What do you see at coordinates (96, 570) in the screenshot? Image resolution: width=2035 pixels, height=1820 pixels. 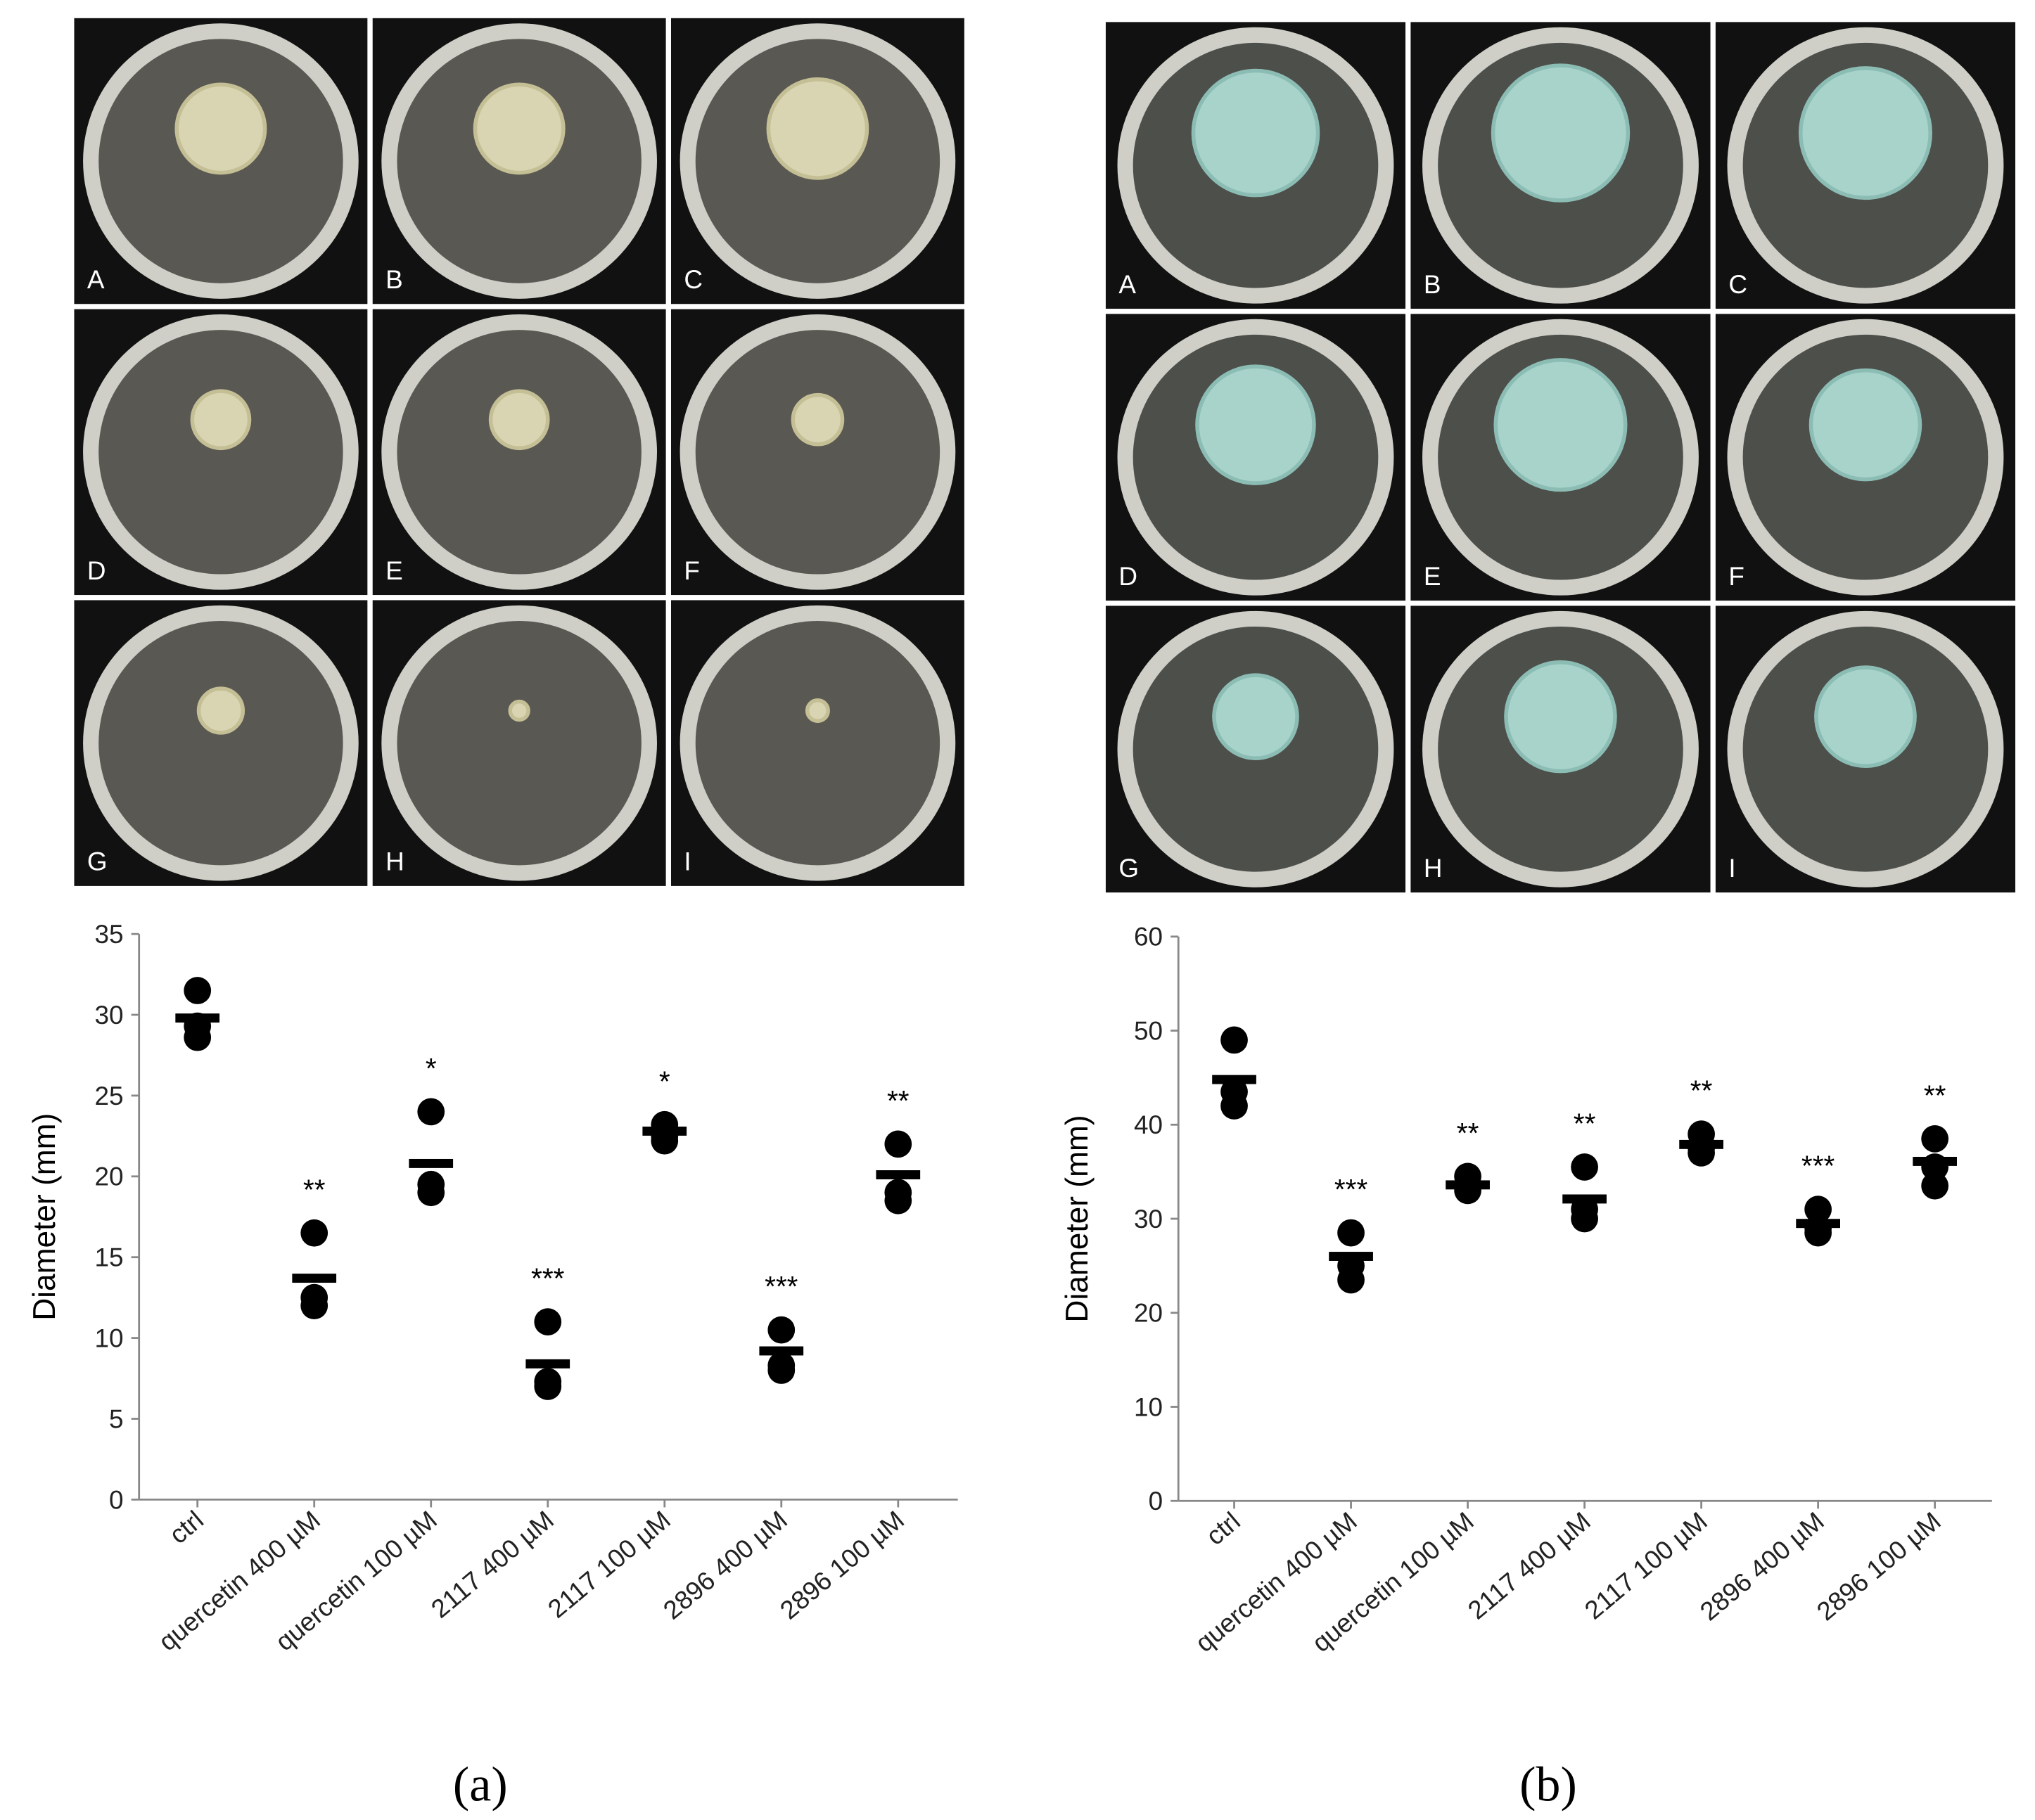 I see `plate-label: D` at bounding box center [96, 570].